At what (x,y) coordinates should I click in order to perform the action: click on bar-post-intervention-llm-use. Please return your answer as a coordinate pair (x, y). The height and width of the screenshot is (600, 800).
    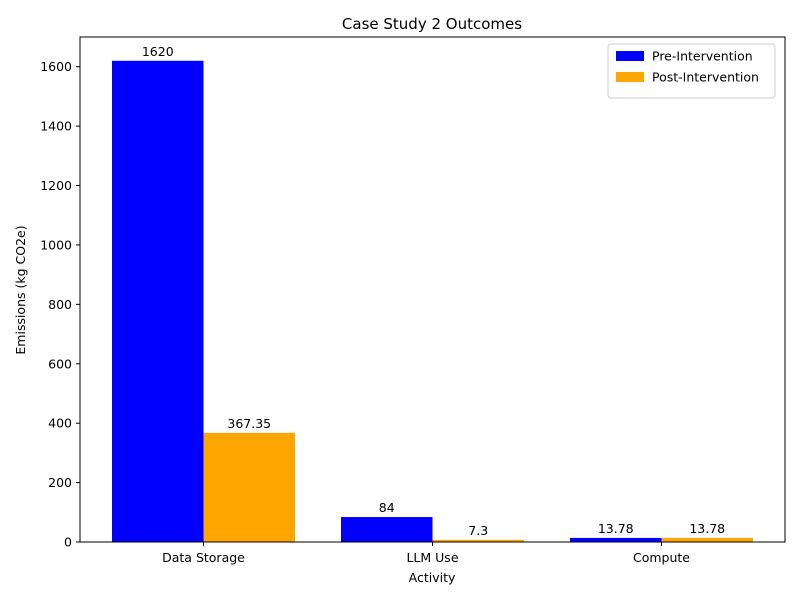
    Looking at the image, I should click on (478, 540).